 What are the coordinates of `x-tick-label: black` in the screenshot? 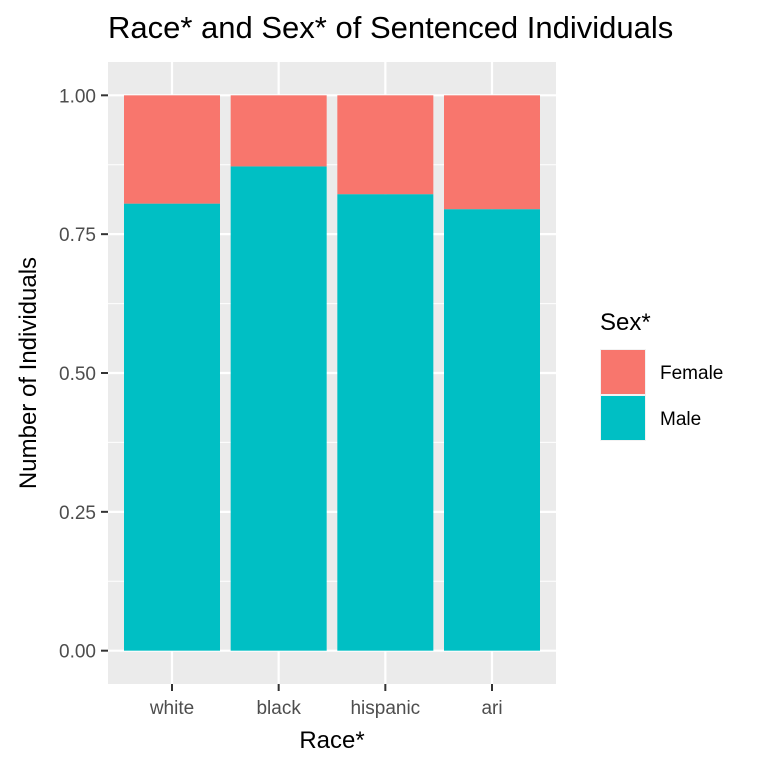 It's located at (278, 708).